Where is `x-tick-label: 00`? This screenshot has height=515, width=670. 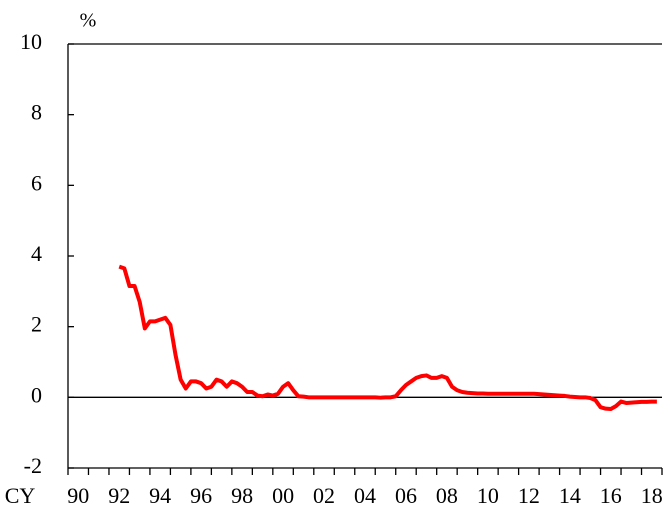
x-tick-label: 00 is located at coordinates (283, 495).